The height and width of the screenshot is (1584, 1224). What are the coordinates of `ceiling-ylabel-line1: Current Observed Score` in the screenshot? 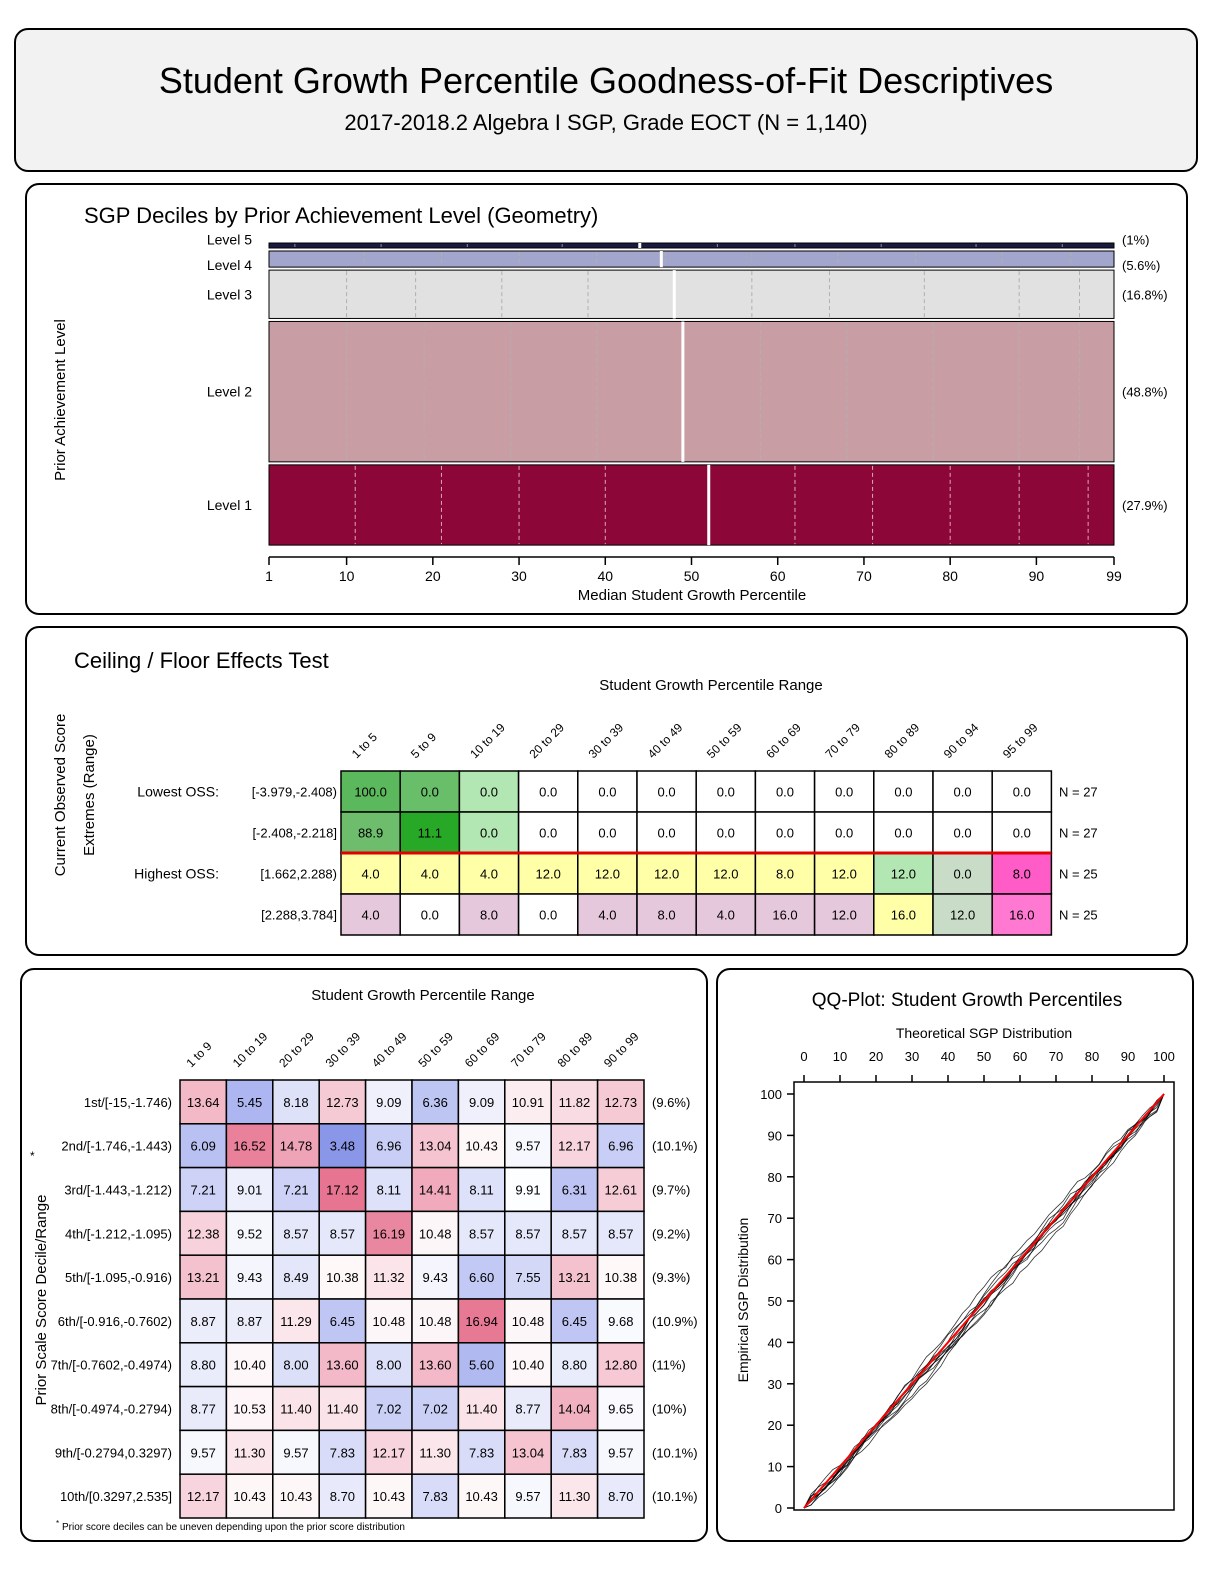 It's located at (60, 795).